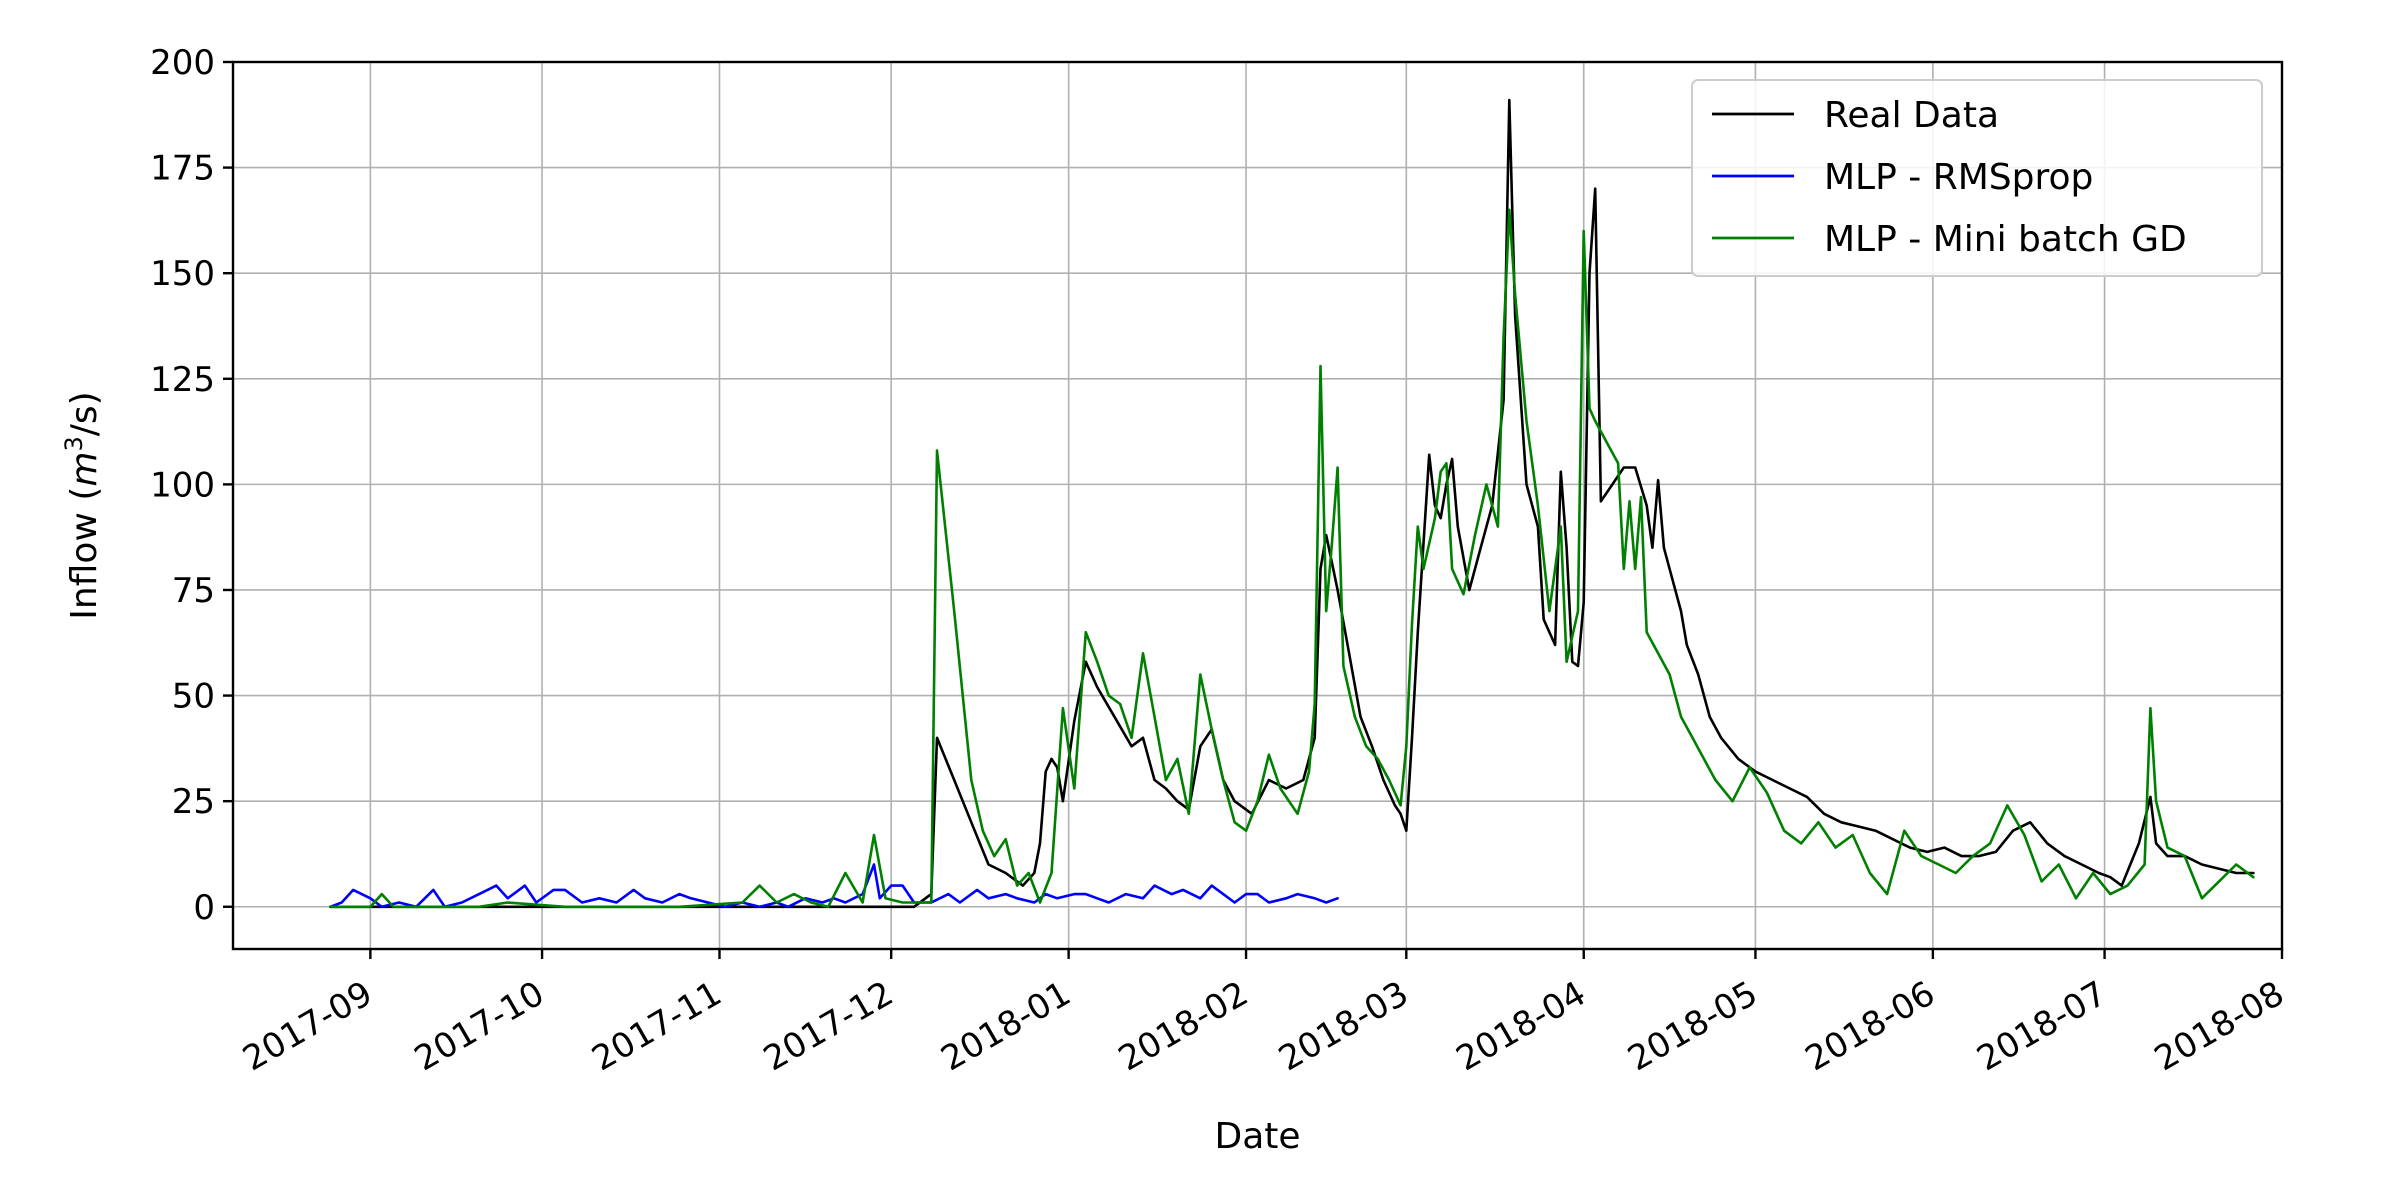 This screenshot has height=1200, width=2400. What do you see at coordinates (1958, 177) in the screenshot?
I see `legend-label: MLP - RMSprop` at bounding box center [1958, 177].